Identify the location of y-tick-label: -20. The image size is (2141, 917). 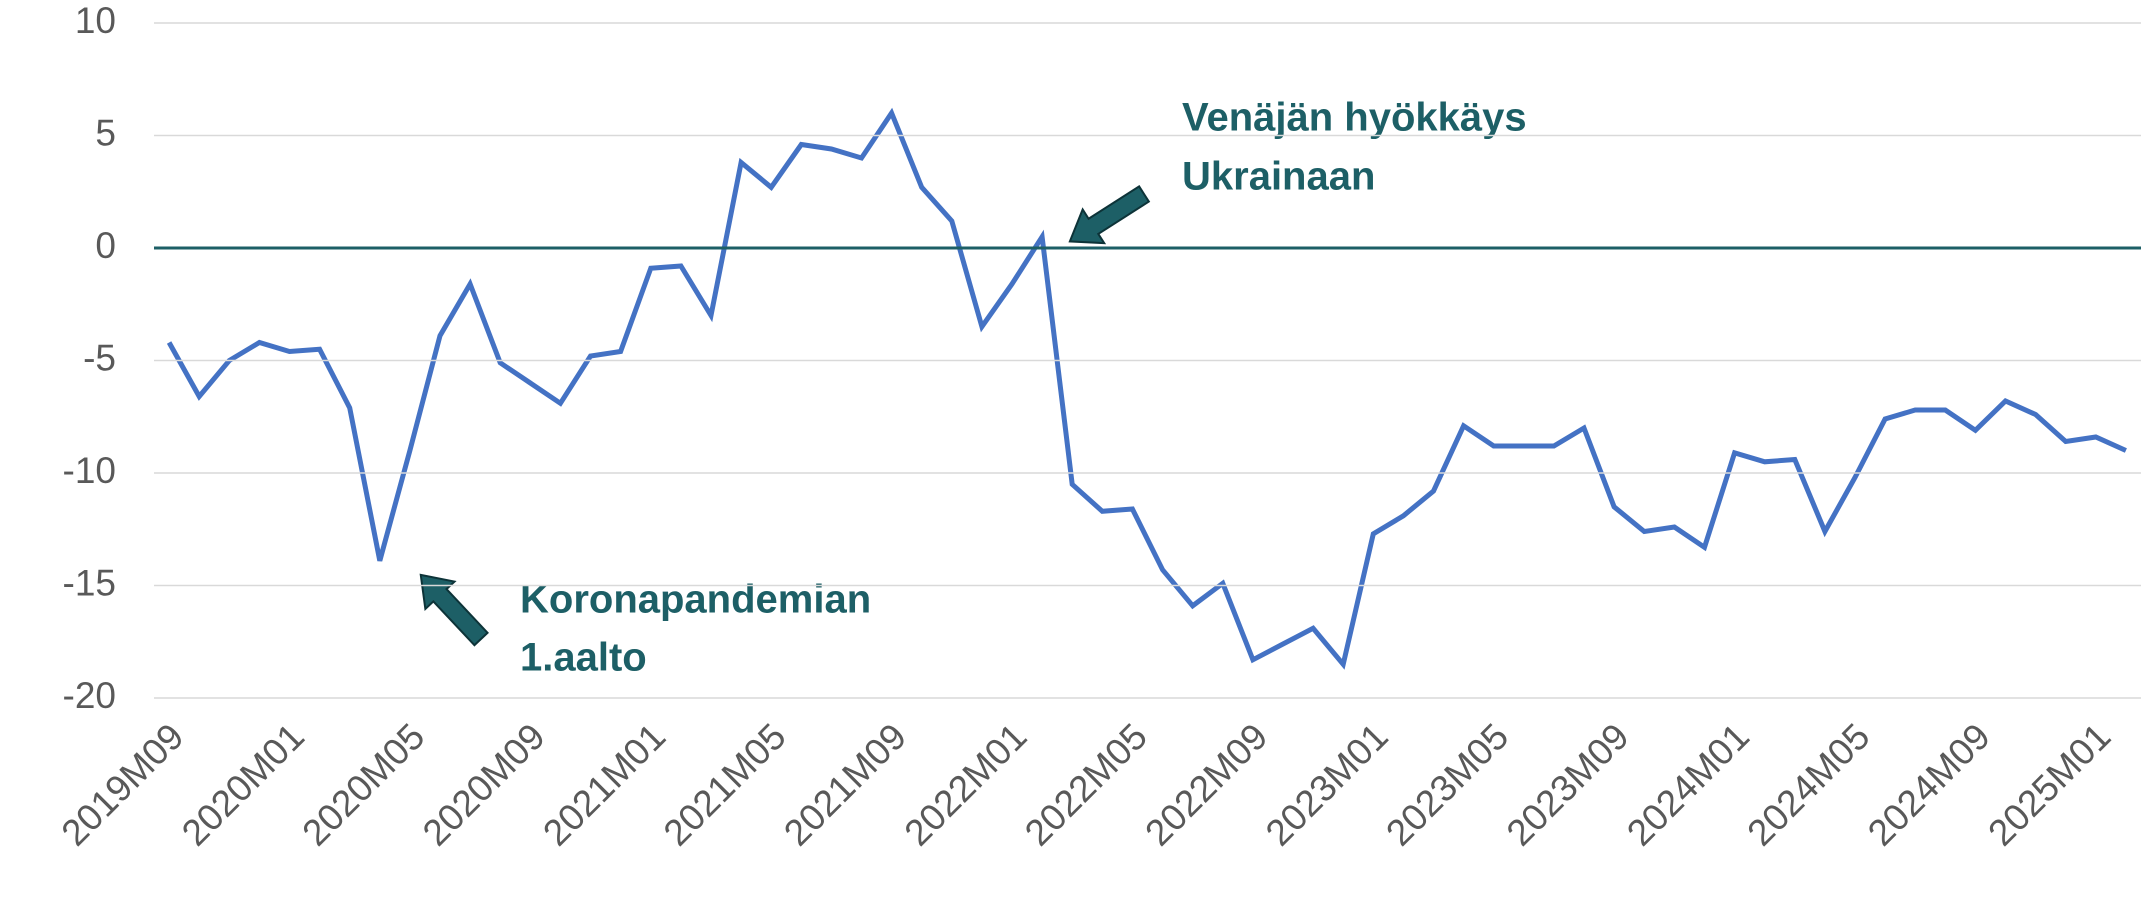
(89, 695).